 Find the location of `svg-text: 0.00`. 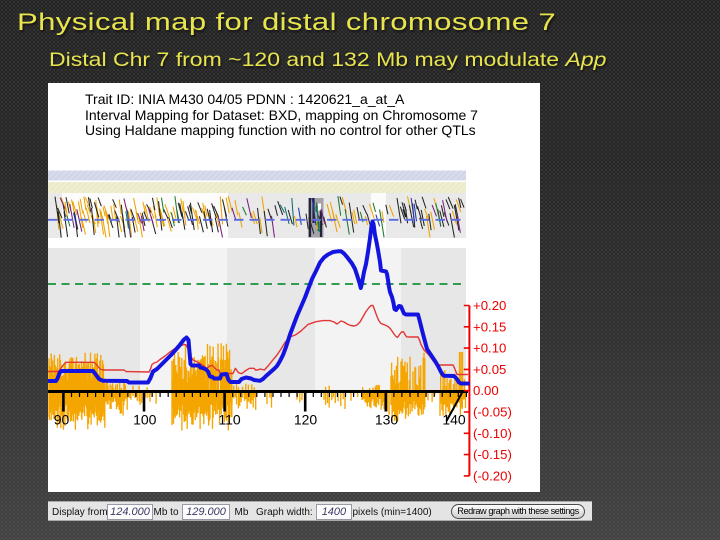

svg-text: 0.00 is located at coordinates (486, 390).